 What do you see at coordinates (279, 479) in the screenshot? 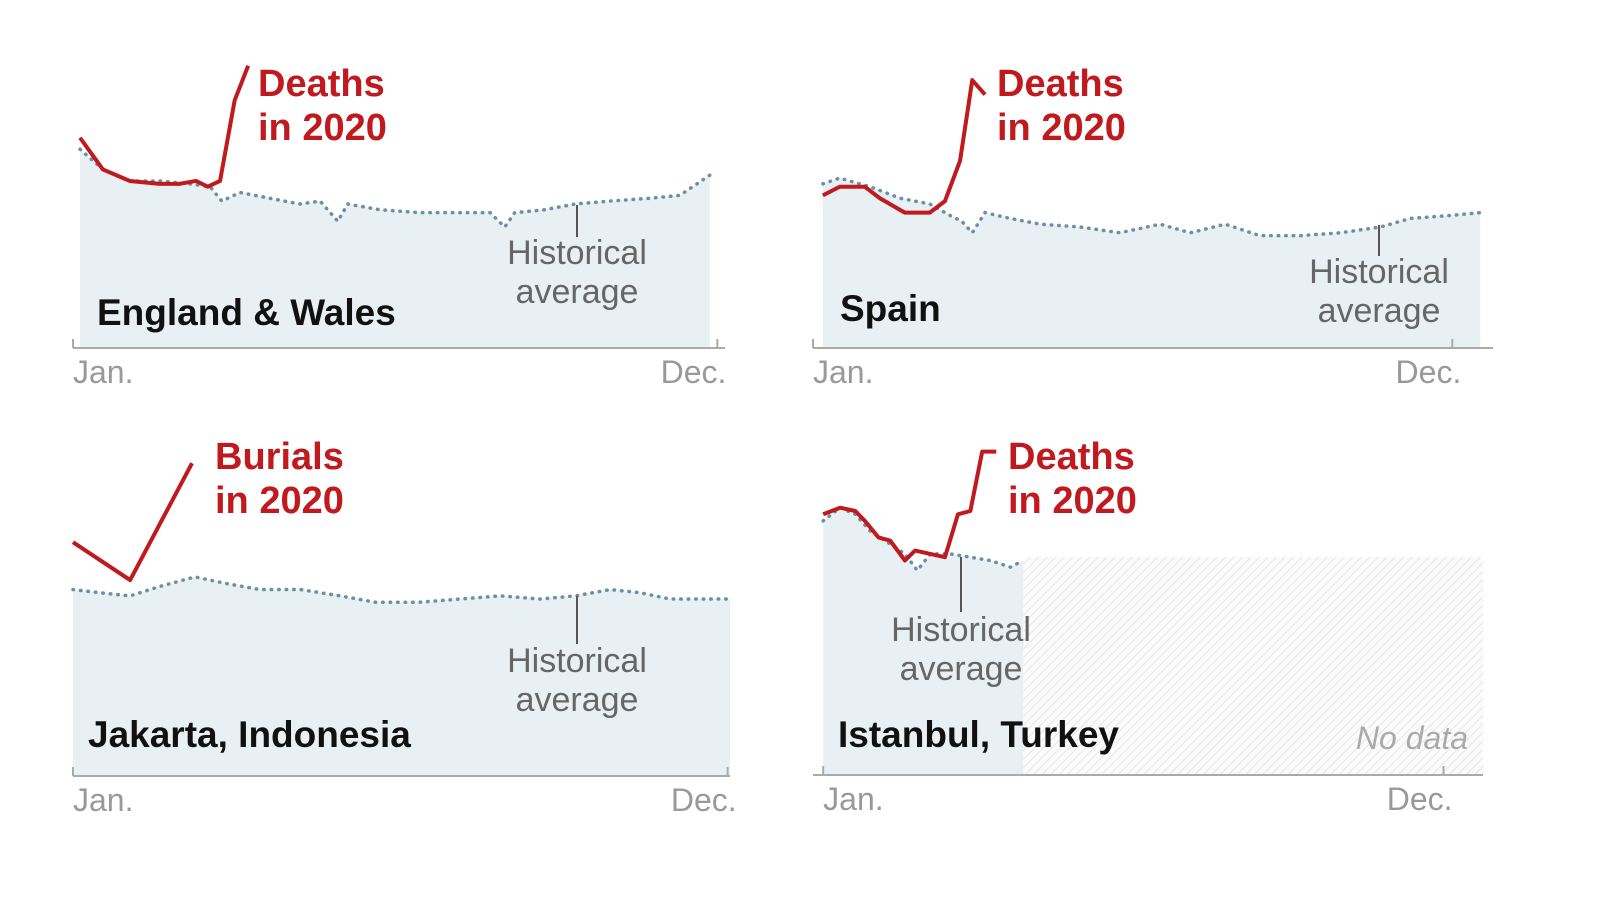
I see `series-label: Burials in 2020` at bounding box center [279, 479].